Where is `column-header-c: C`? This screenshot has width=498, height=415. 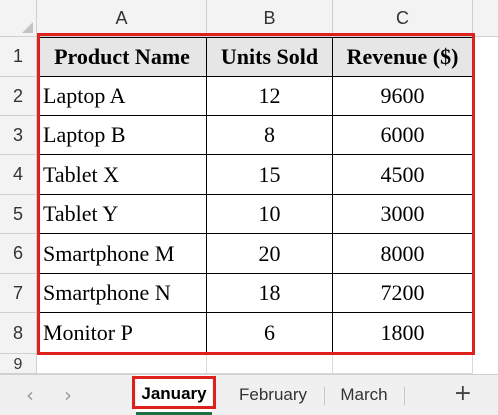 column-header-c: C is located at coordinates (403, 18).